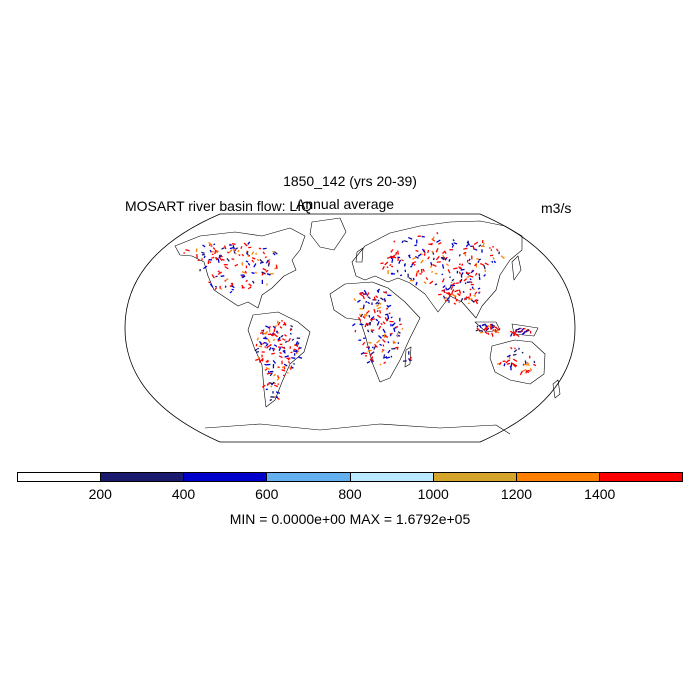 The width and height of the screenshot is (700, 700). What do you see at coordinates (556, 208) in the screenshot?
I see `units-label: m3/s` at bounding box center [556, 208].